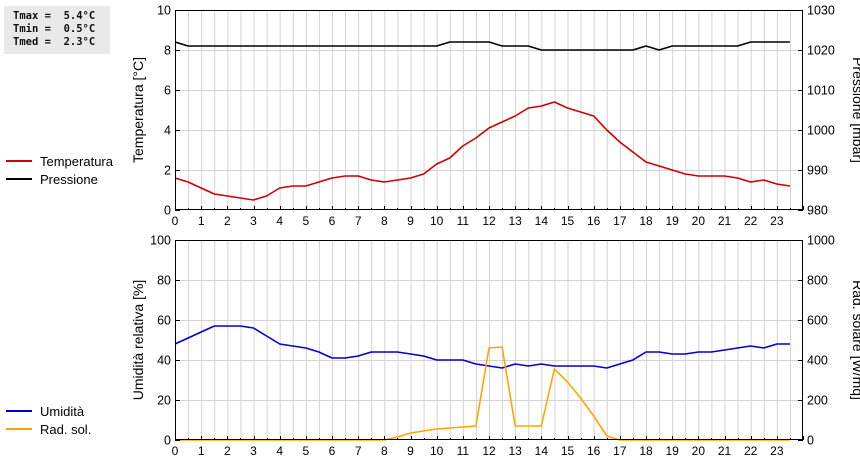 This screenshot has height=460, width=860. Describe the element at coordinates (515, 221) in the screenshot. I see `top-x-tick-label: 13` at that location.